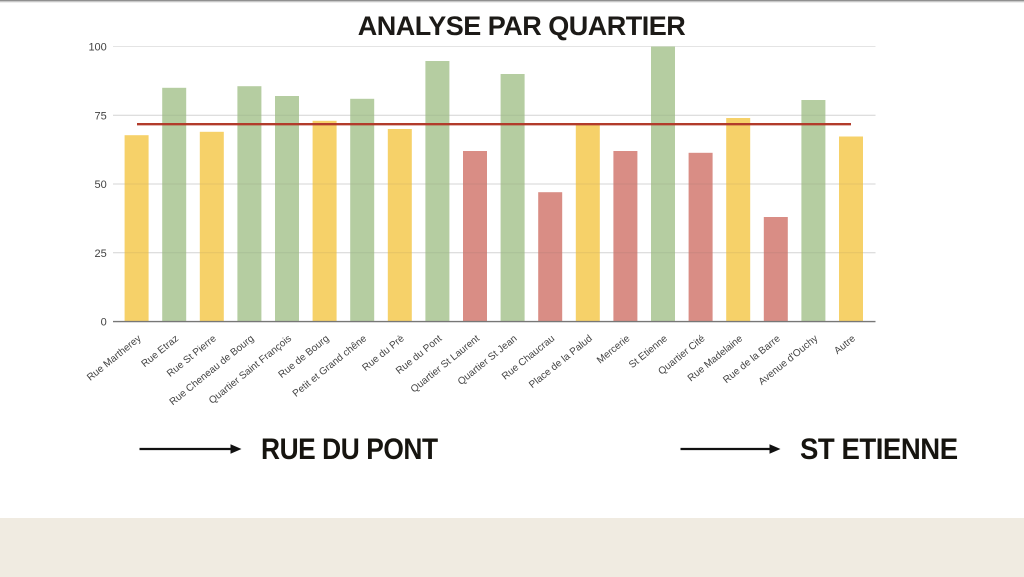  What do you see at coordinates (560, 362) in the screenshot?
I see `svg-text: Place de la Palud` at bounding box center [560, 362].